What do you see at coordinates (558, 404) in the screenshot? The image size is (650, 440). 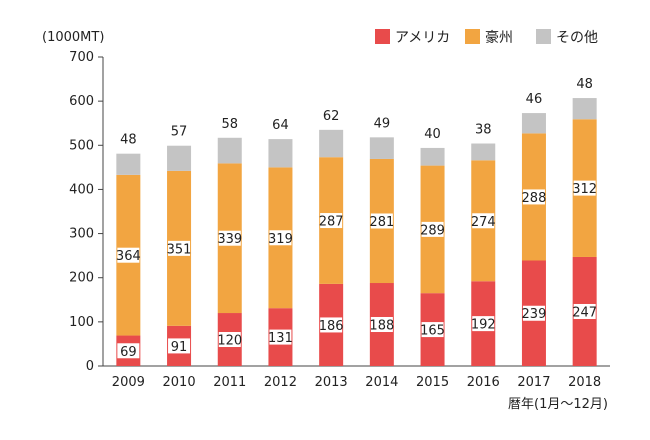 I see `x-axis-title: 暦年(1月〜12月)` at bounding box center [558, 404].